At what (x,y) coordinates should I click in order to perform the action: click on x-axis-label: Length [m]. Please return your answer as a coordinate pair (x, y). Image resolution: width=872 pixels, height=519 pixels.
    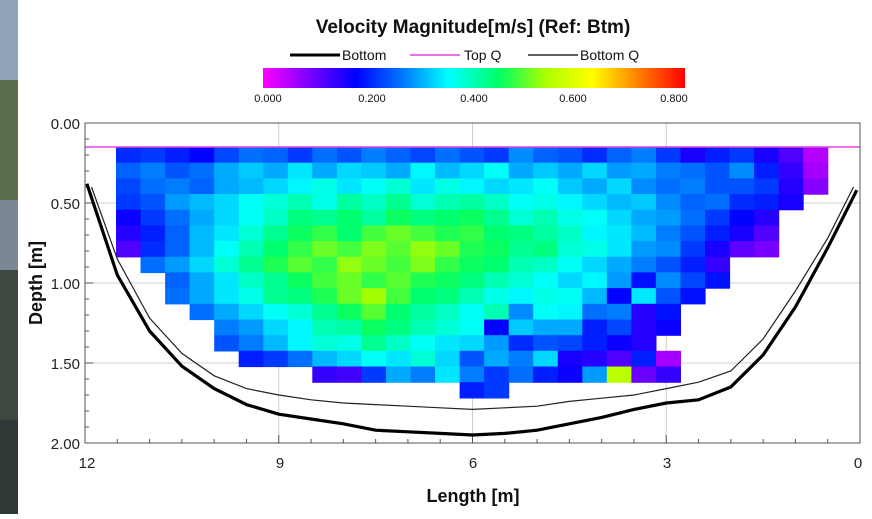
    Looking at the image, I should click on (473, 496).